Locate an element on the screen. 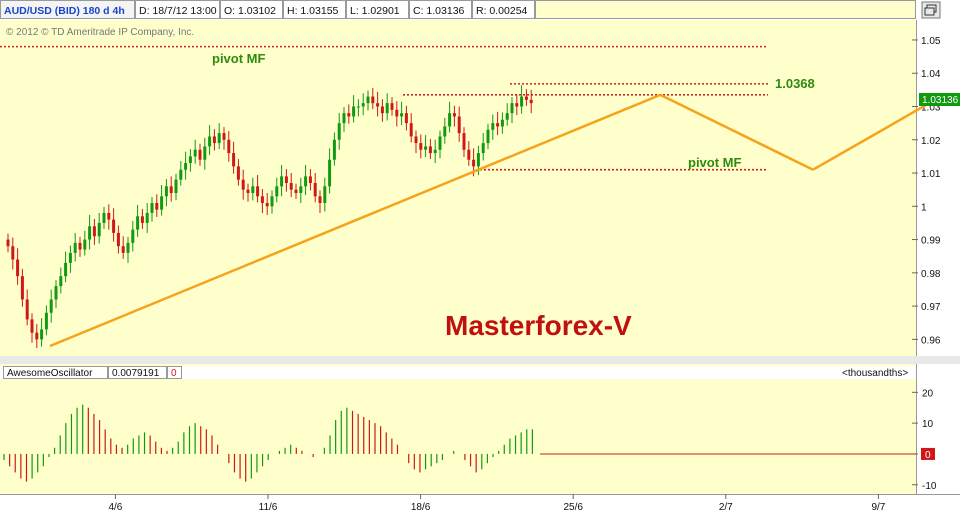 The width and height of the screenshot is (960, 516). last-price-tag: 1.03136 is located at coordinates (939, 99).